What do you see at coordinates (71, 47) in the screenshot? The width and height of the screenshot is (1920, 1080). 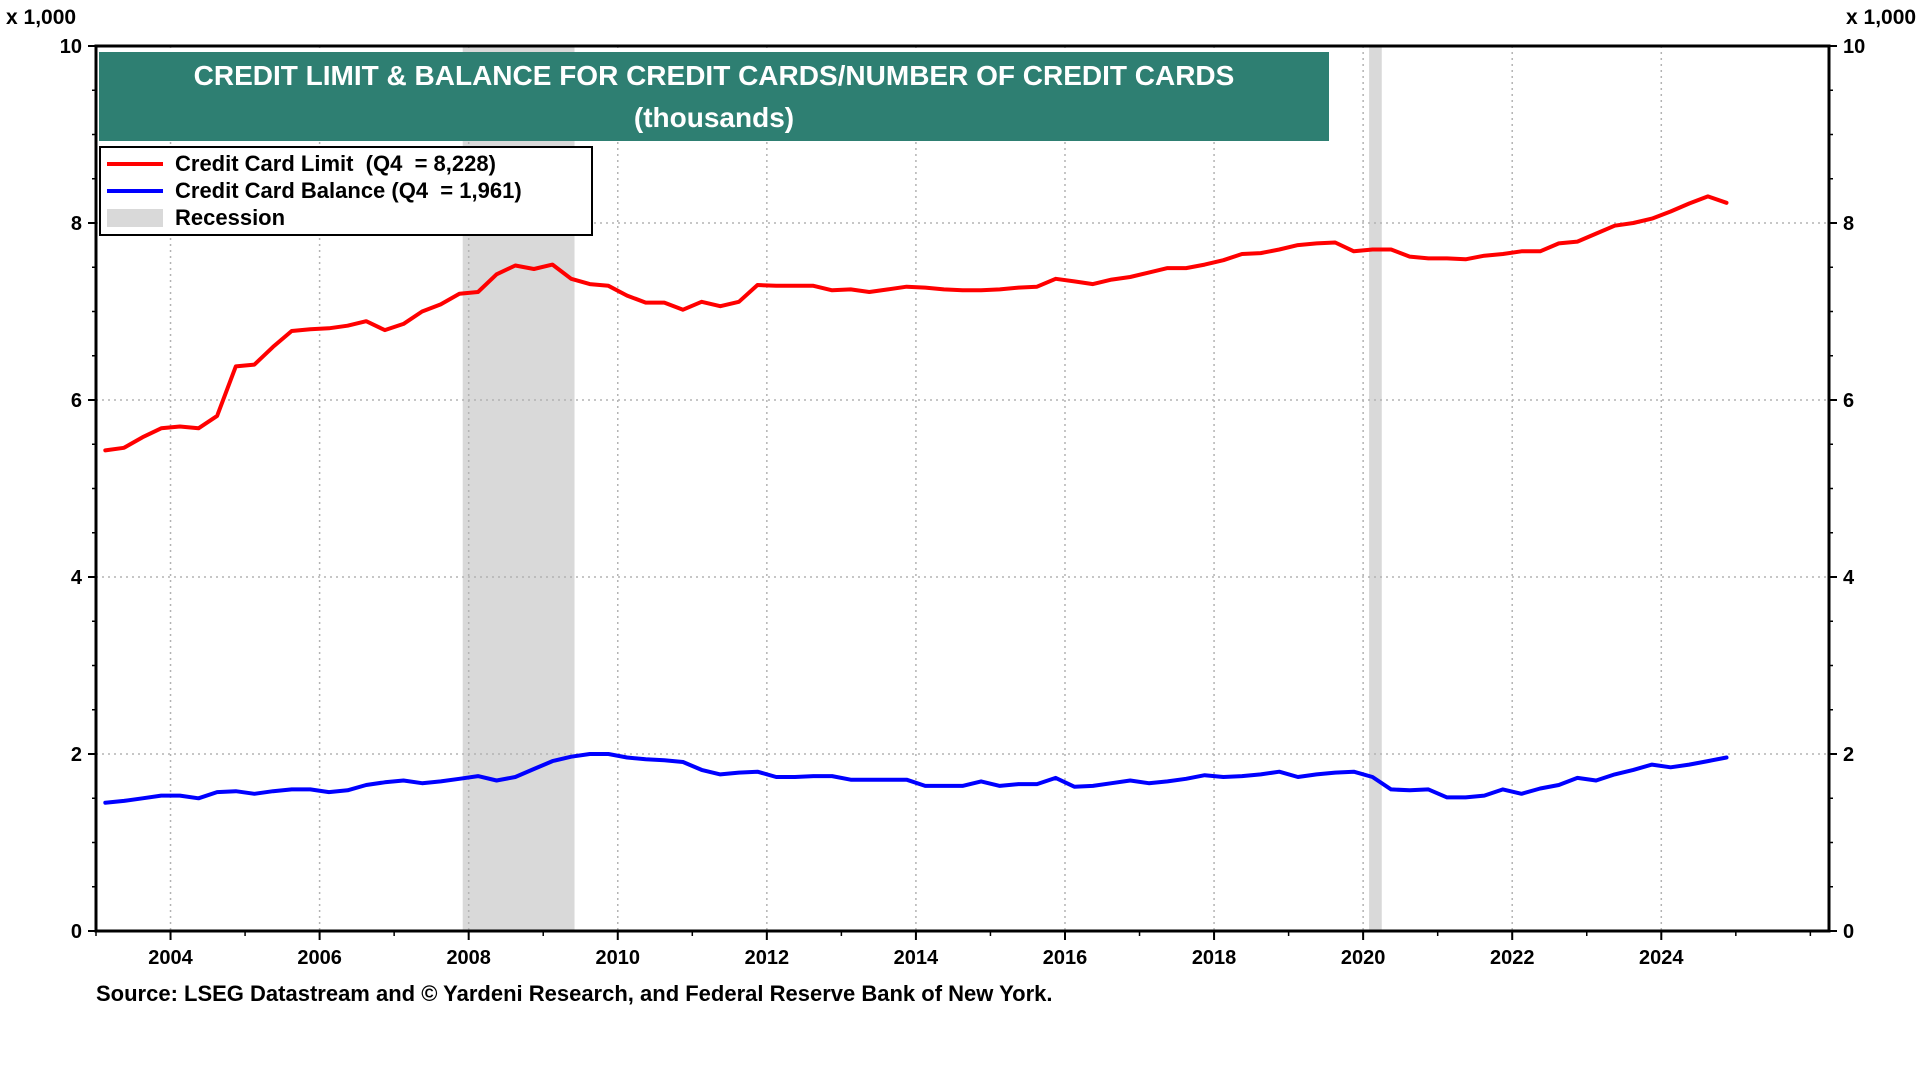 I see `y-tick-label-left: 10` at bounding box center [71, 47].